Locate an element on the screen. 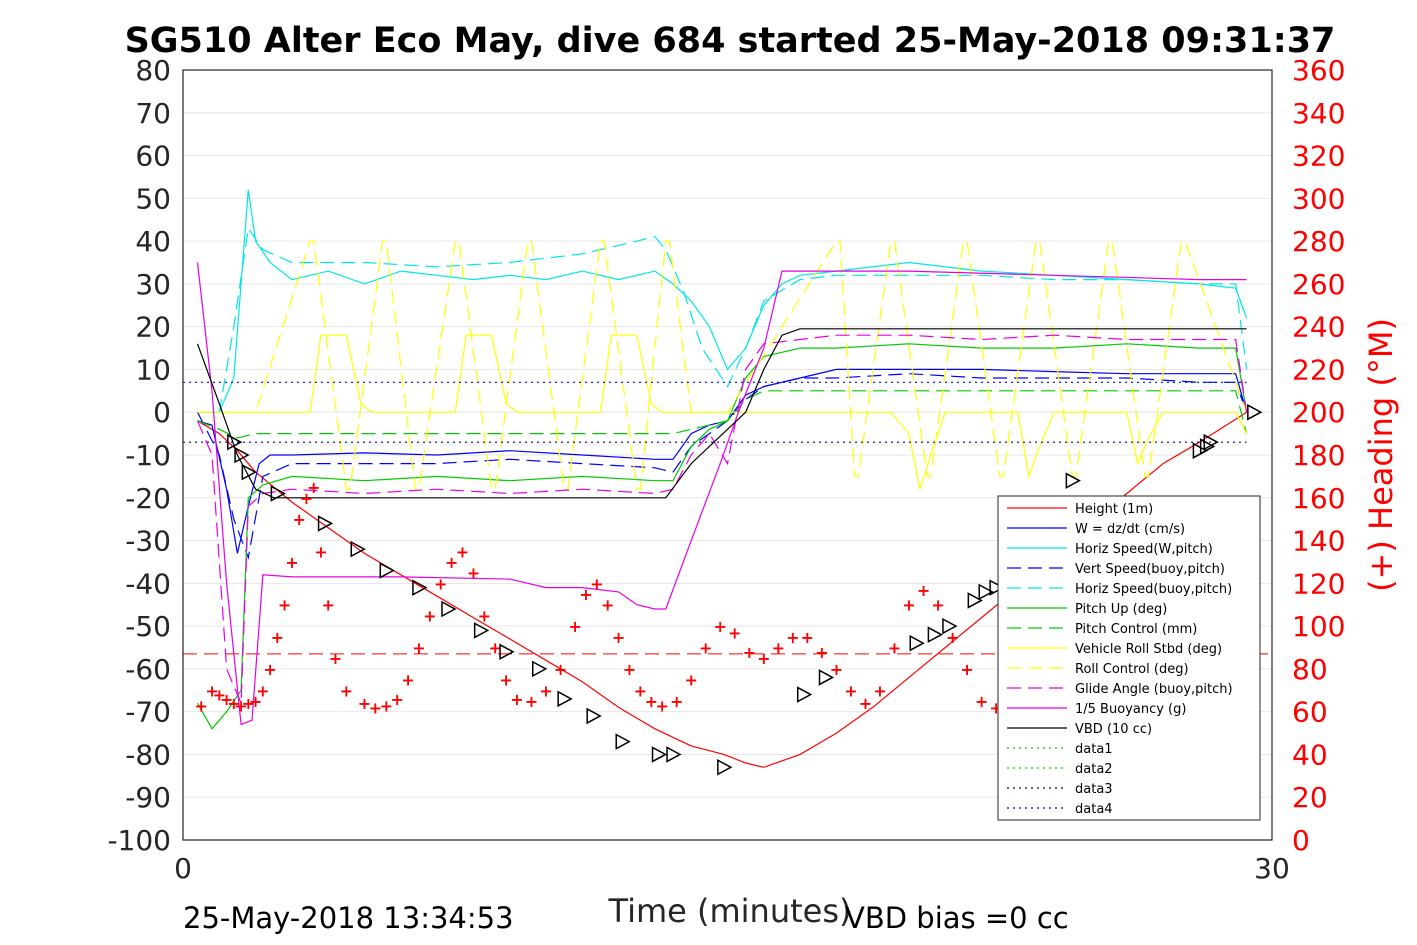 This screenshot has height=945, width=1417. right-tick-label: 80 is located at coordinates (1310, 669).